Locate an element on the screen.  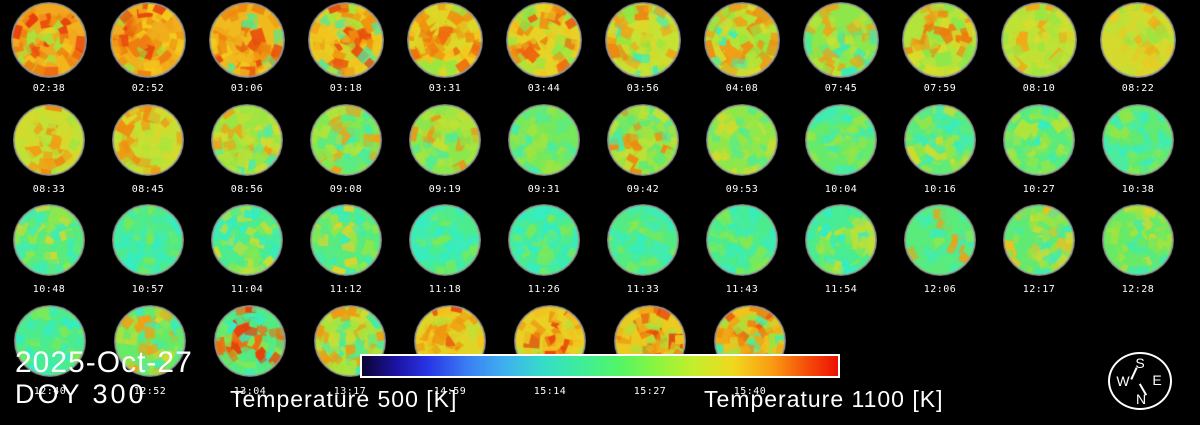
disk-timestamp: 10:16 is located at coordinates (940, 189).